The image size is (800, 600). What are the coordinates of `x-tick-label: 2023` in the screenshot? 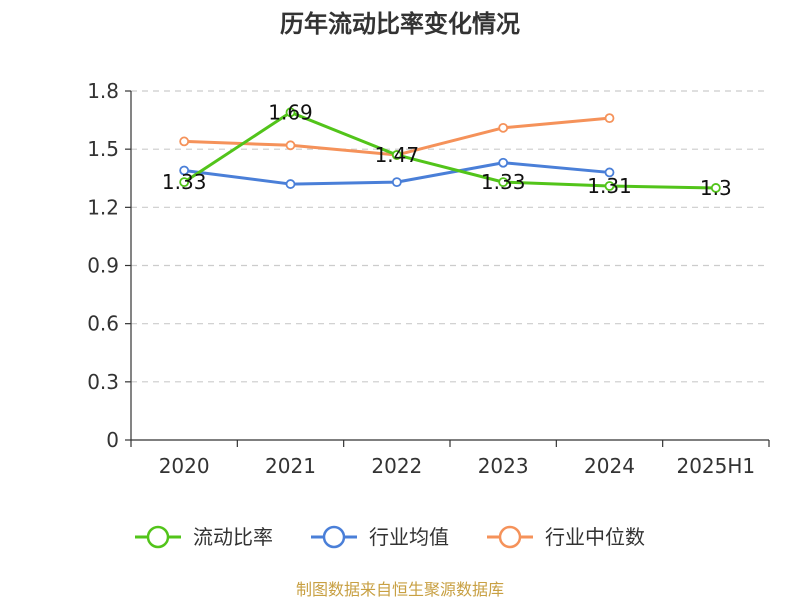 It's located at (503, 466).